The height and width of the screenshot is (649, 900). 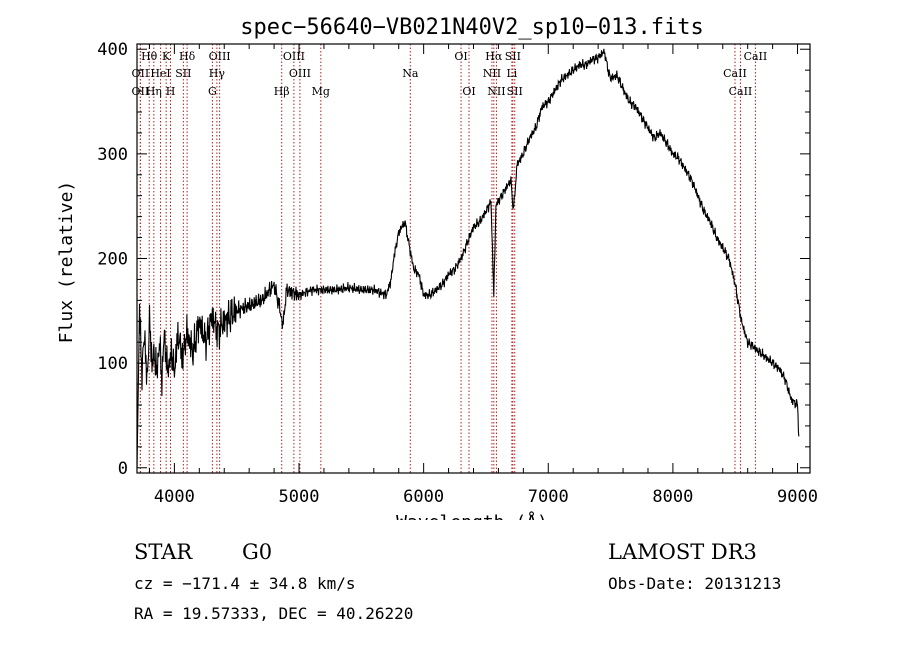 What do you see at coordinates (66, 262) in the screenshot?
I see `y-axis-label: Flux (relative)` at bounding box center [66, 262].